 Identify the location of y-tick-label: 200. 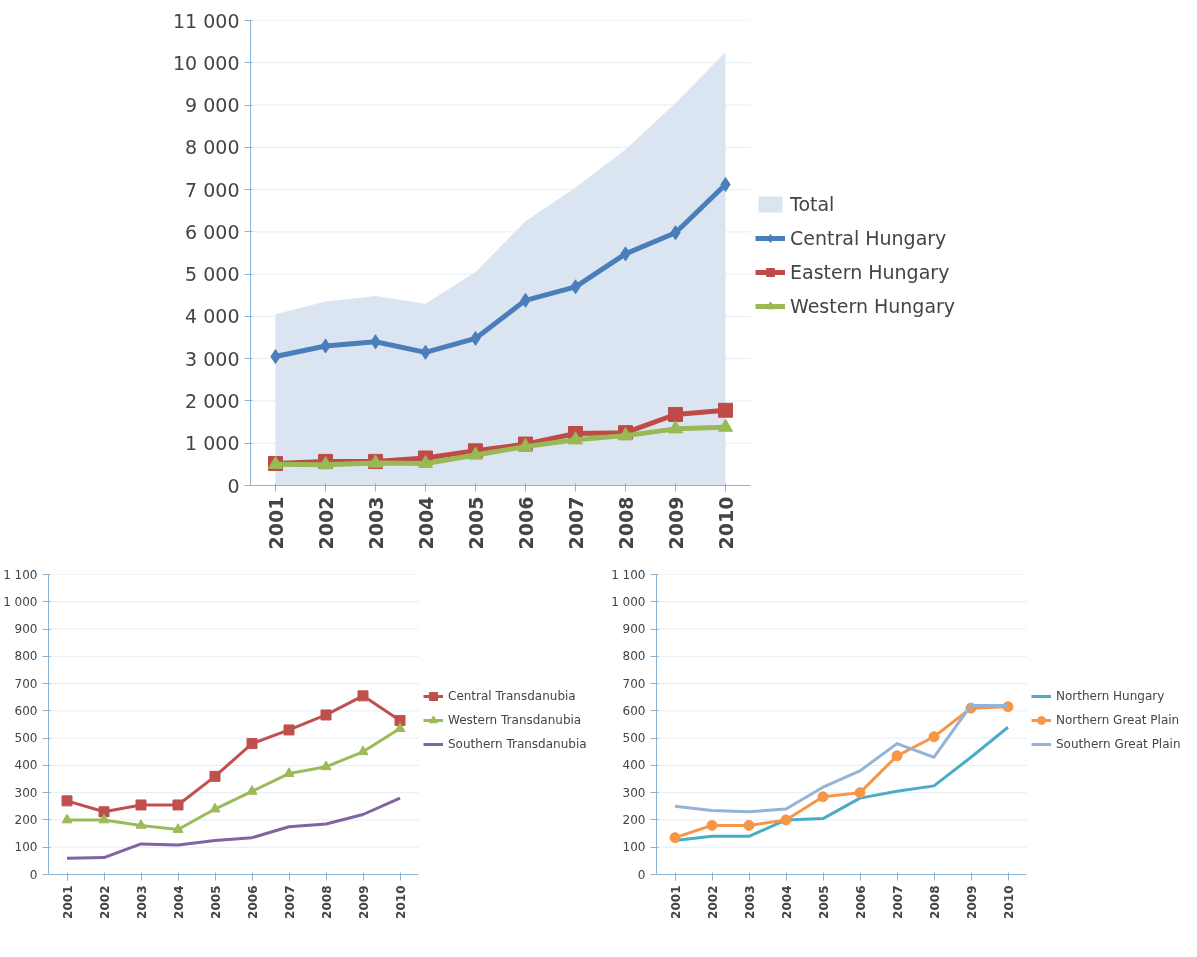
(634, 819).